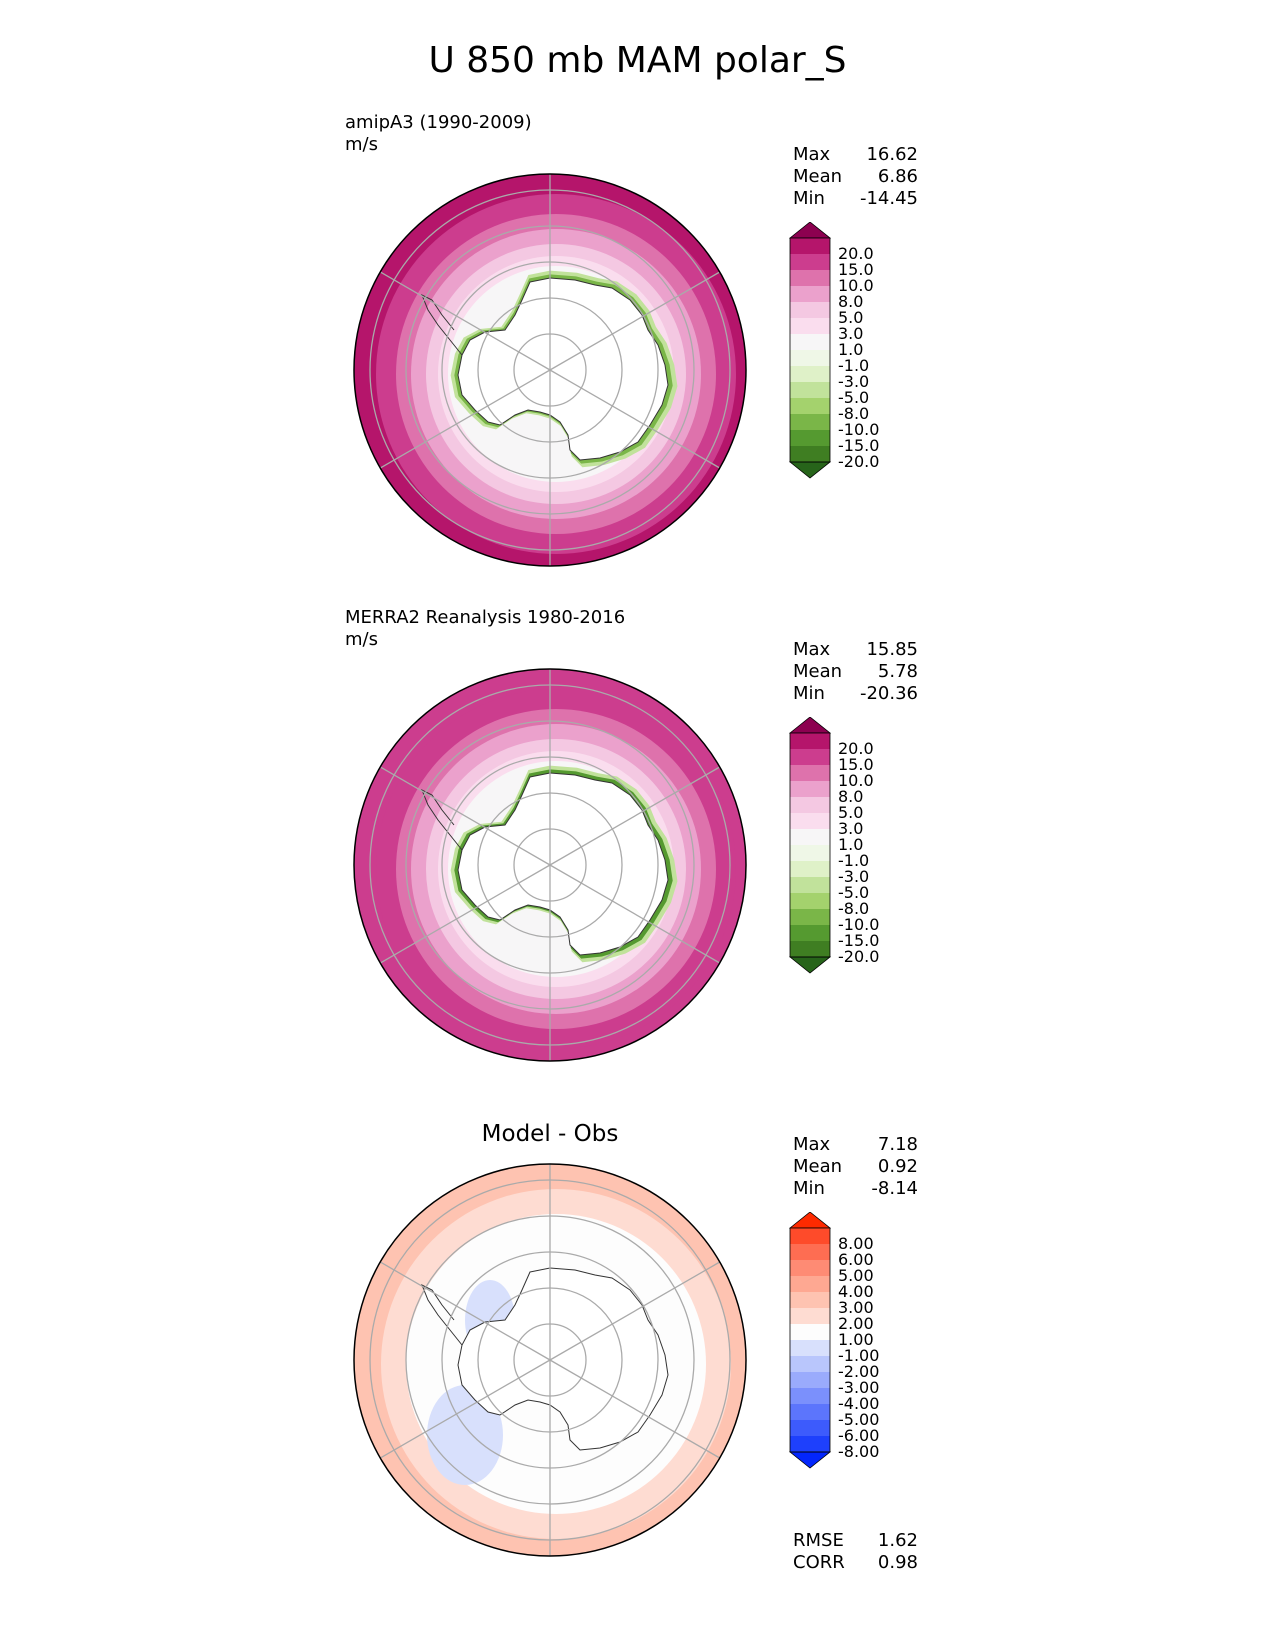  Describe the element at coordinates (856, 1259) in the screenshot. I see `colorbar-tick-label: 6.00` at that location.